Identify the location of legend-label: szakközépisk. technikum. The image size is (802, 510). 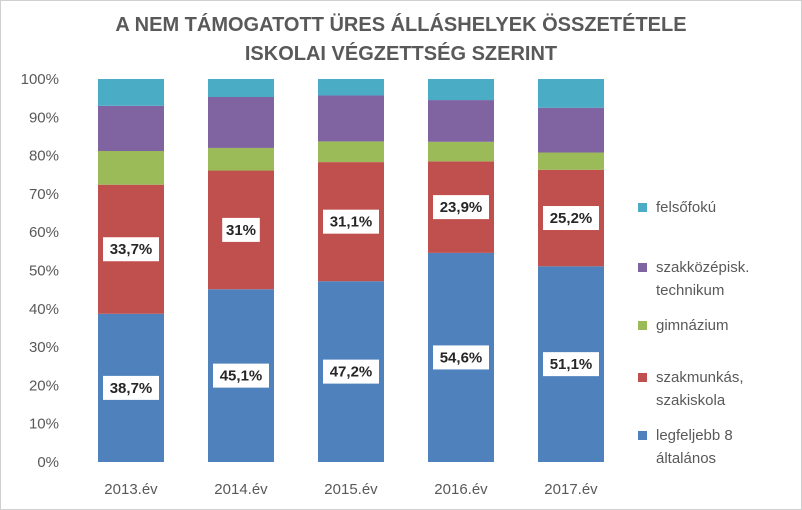
(703, 279).